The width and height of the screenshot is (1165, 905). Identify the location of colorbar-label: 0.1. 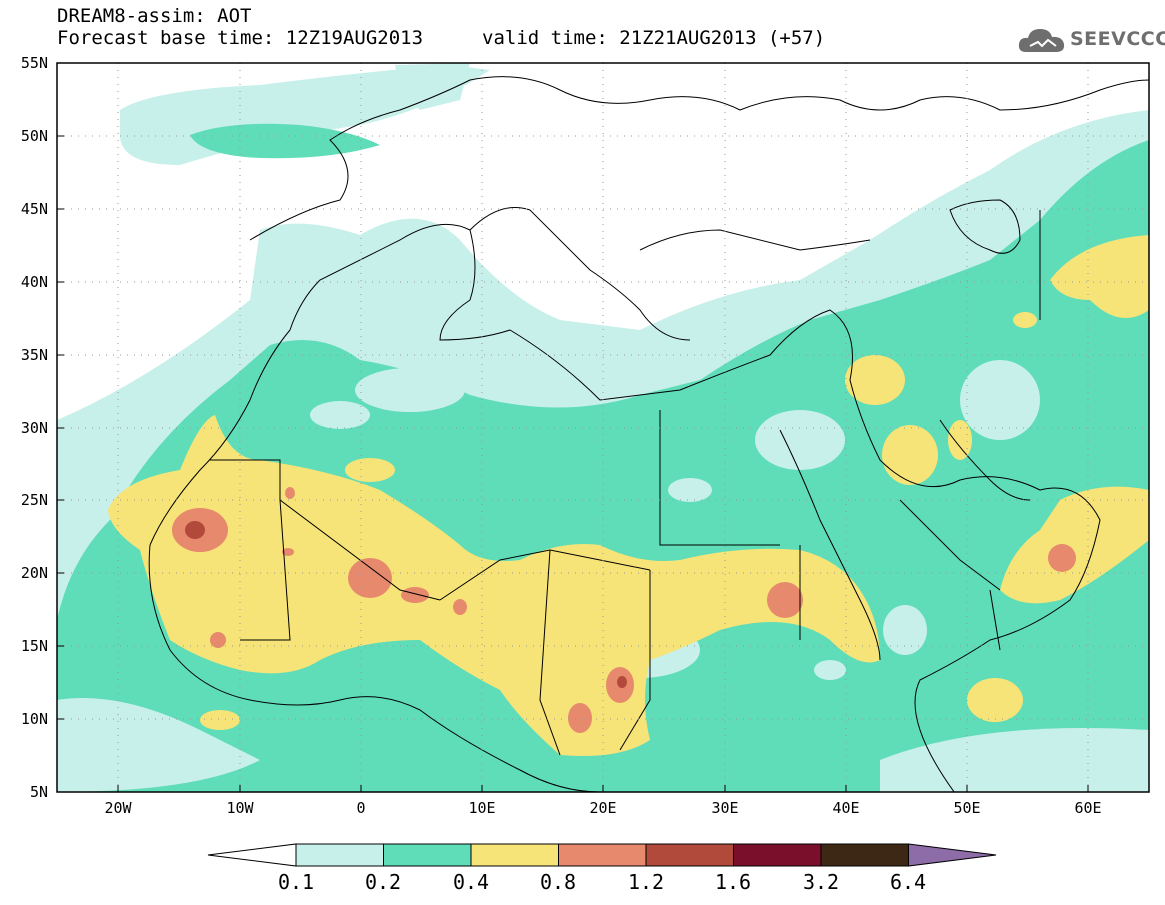
(296, 882).